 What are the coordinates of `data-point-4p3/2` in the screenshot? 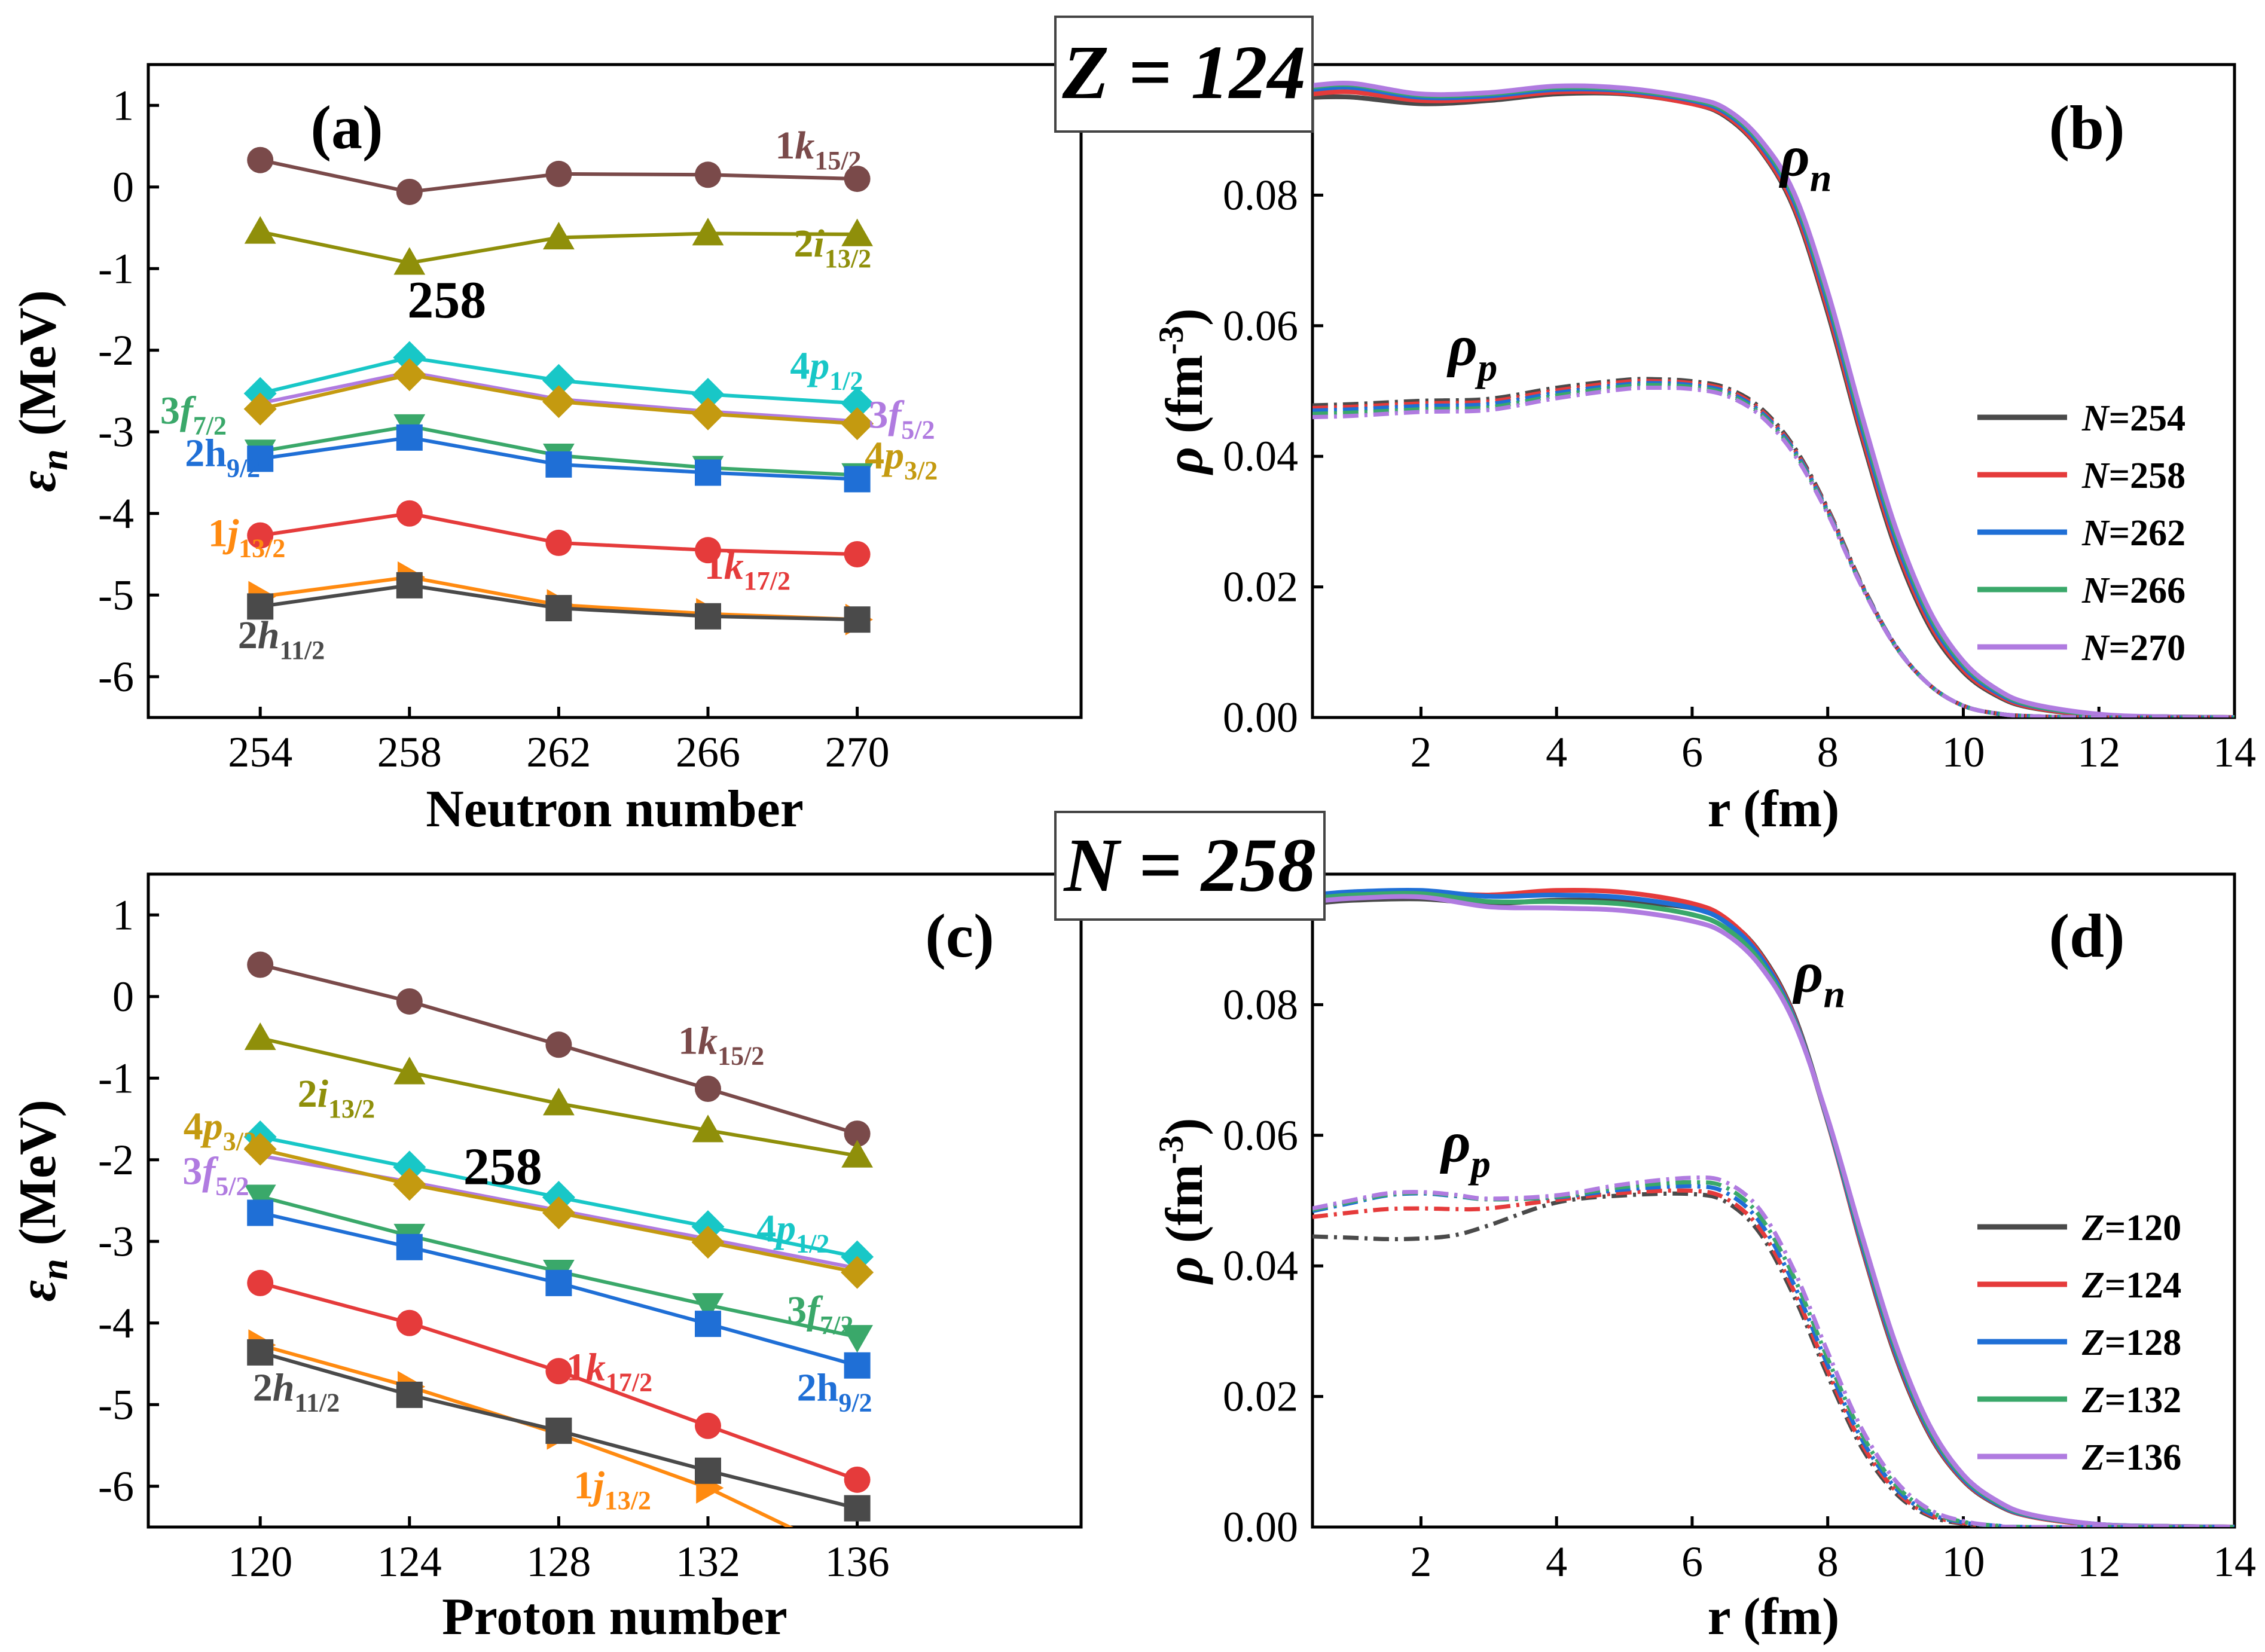 It's located at (260, 409).